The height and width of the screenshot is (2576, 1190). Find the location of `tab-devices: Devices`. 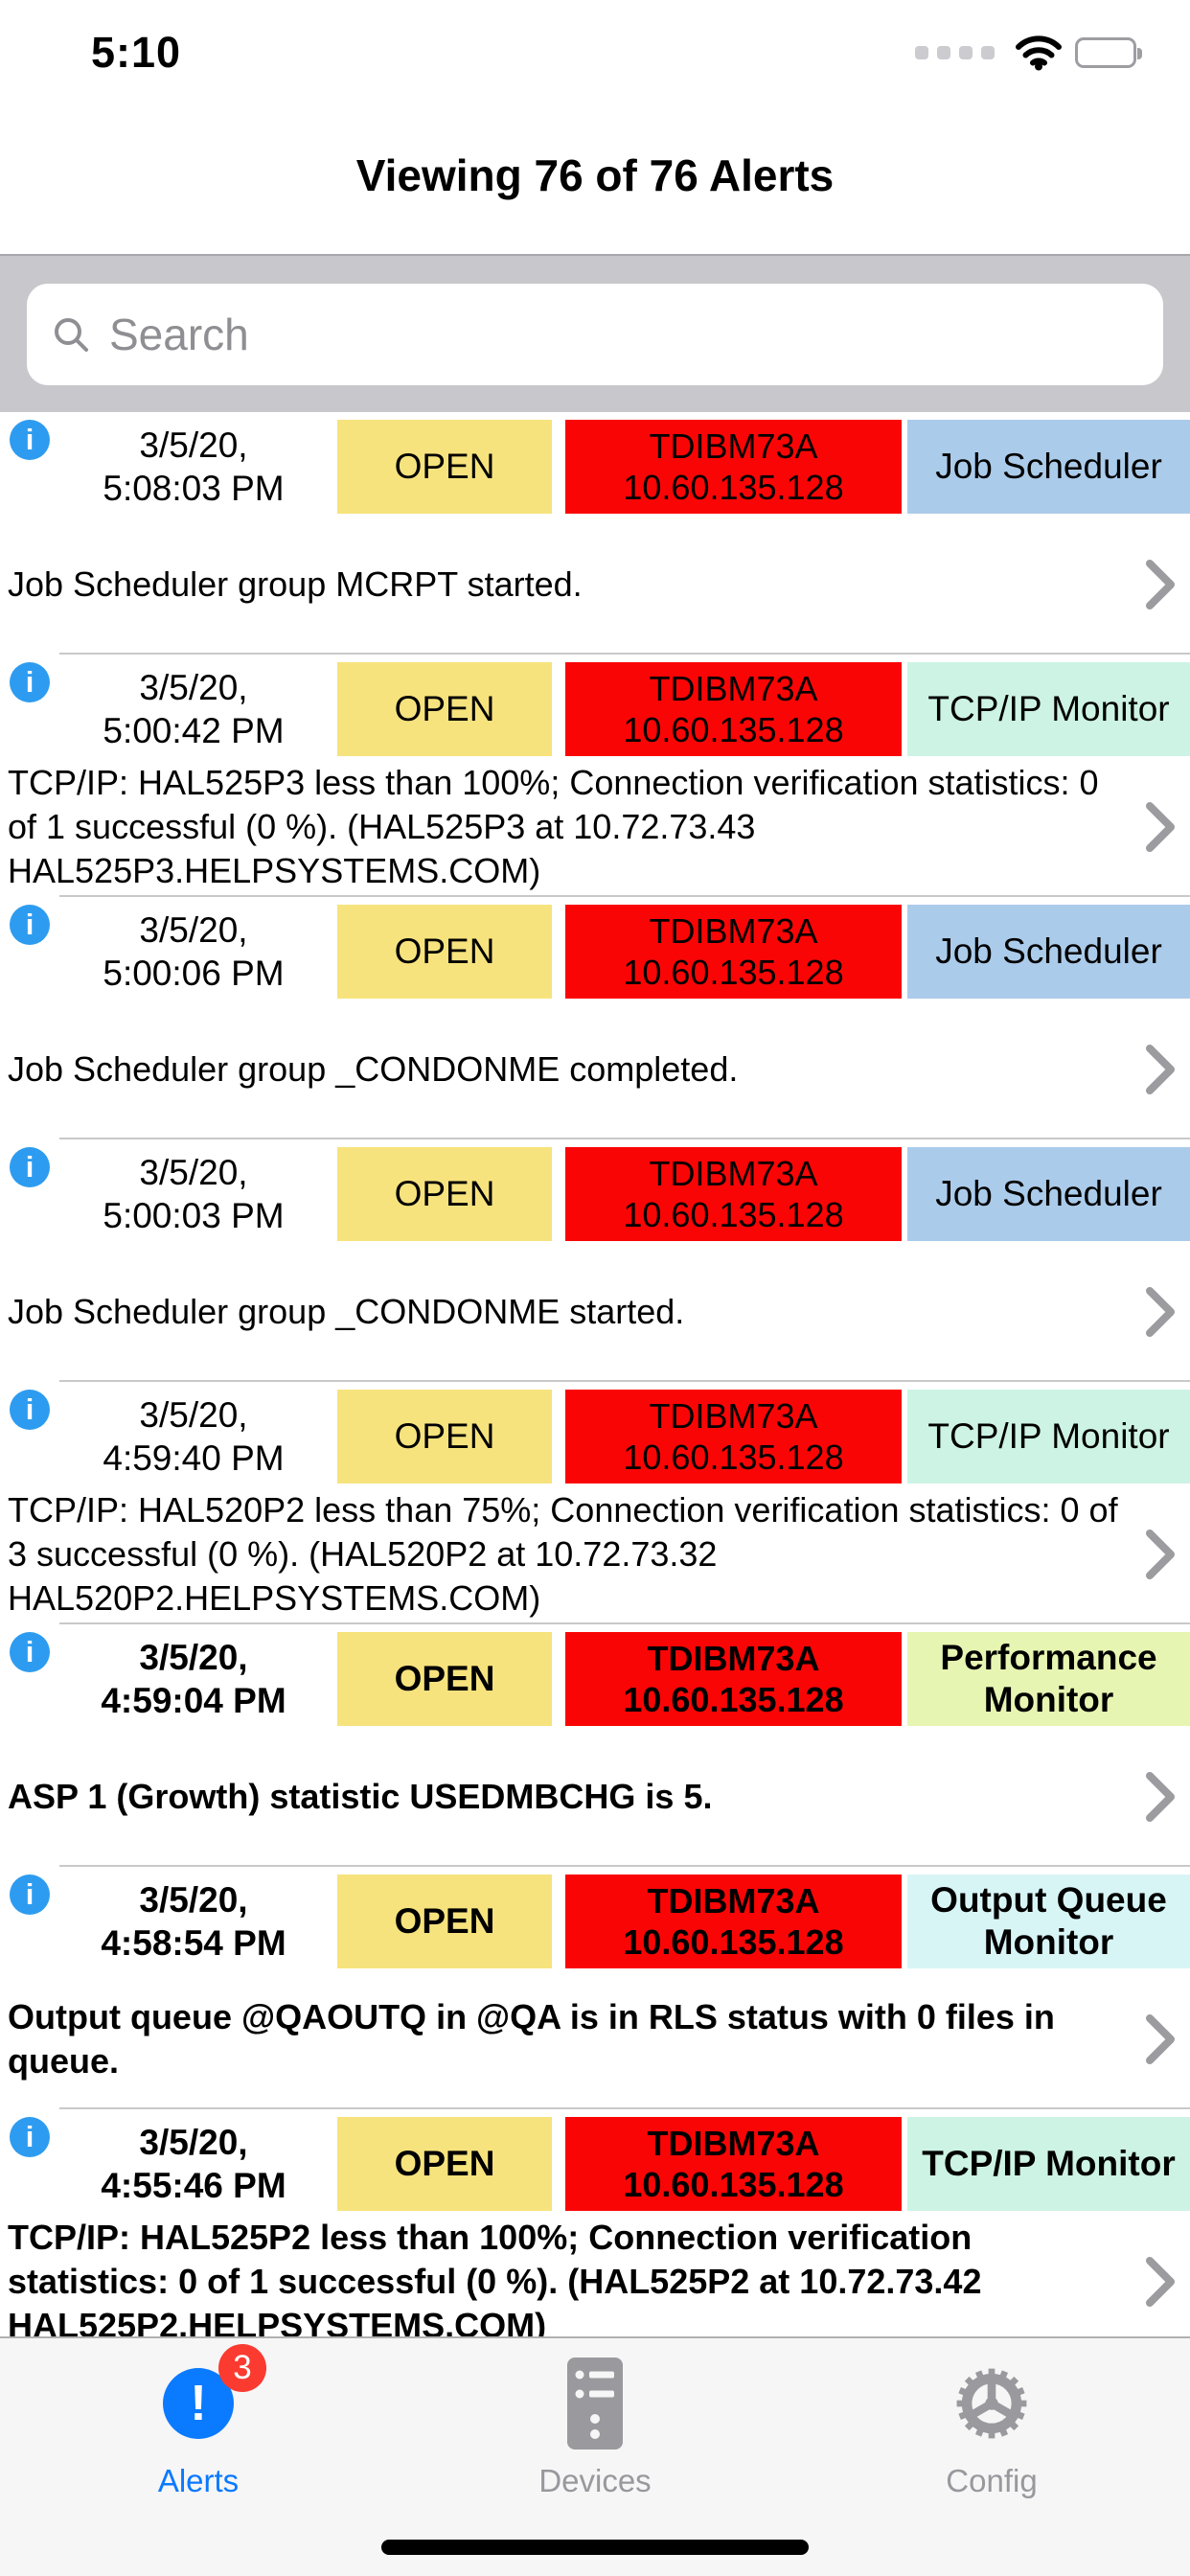

tab-devices: Devices is located at coordinates (595, 2427).